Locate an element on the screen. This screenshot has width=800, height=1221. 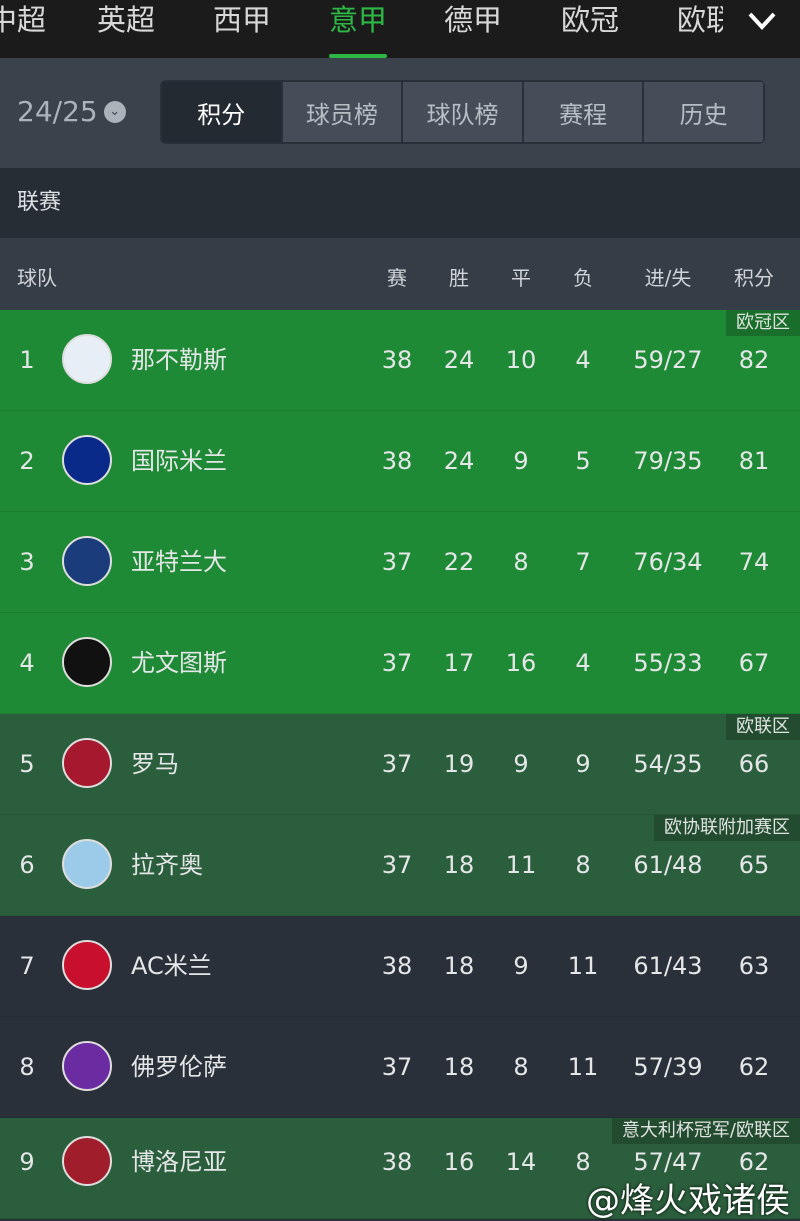
table-row: 4 37 17 16 4 55/33 67 尤文图斯 is located at coordinates (400, 663).